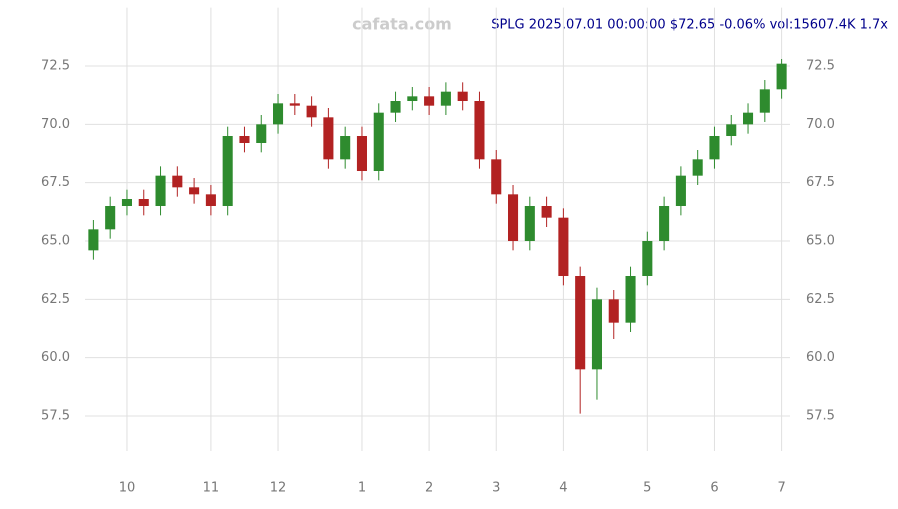 The image size is (898, 509). Describe the element at coordinates (127, 488) in the screenshot. I see `x-tick-label: 10` at that location.